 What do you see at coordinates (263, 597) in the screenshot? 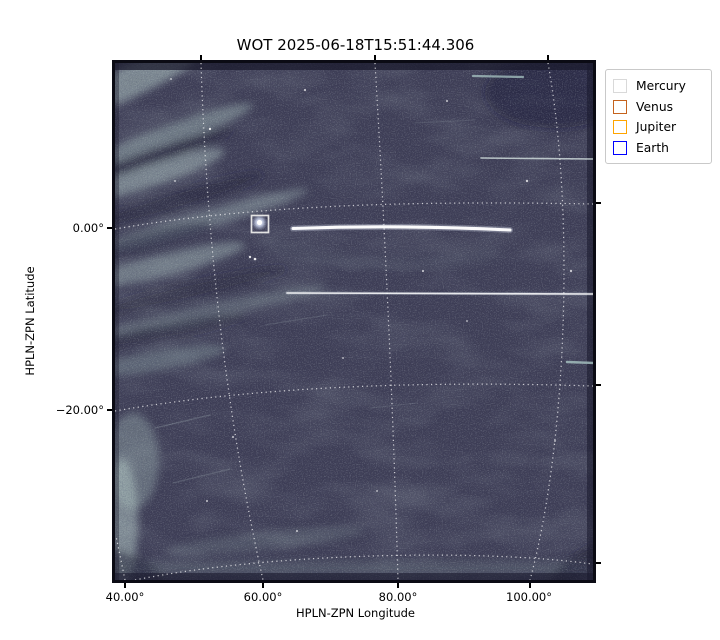
I see `x-tick-label: 60.00°` at bounding box center [263, 597].